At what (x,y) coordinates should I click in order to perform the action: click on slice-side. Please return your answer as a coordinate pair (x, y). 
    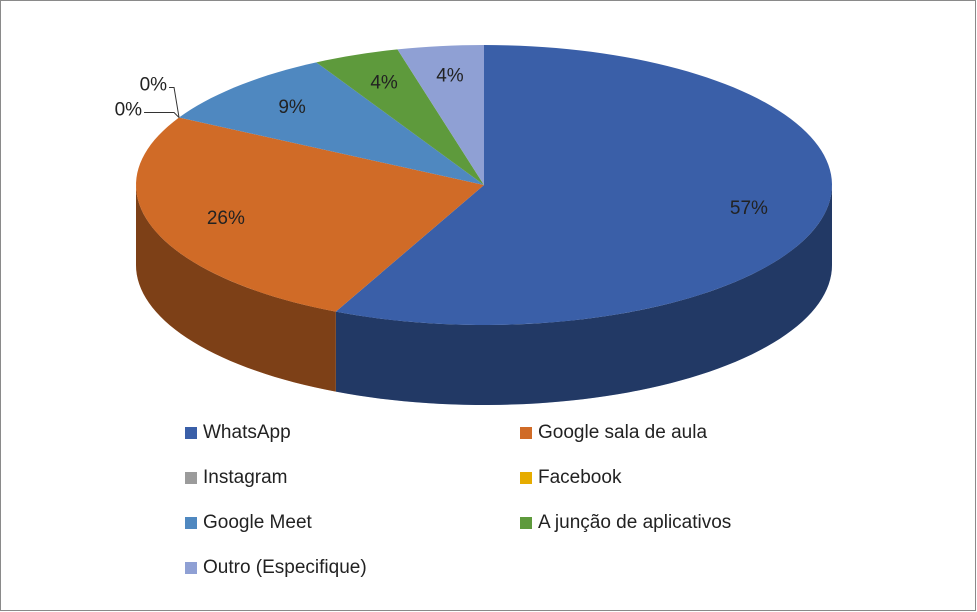
    Looking at the image, I should click on (236, 288).